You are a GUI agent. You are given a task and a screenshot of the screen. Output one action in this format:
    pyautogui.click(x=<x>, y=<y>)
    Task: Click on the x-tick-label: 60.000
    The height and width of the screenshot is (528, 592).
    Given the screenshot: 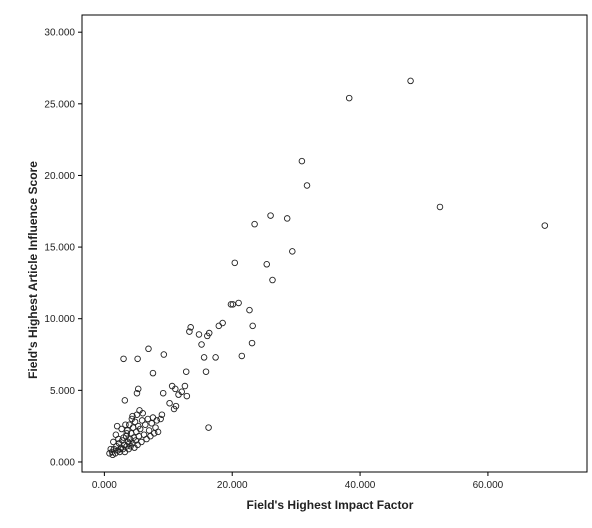 What is the action you would take?
    pyautogui.click(x=488, y=485)
    